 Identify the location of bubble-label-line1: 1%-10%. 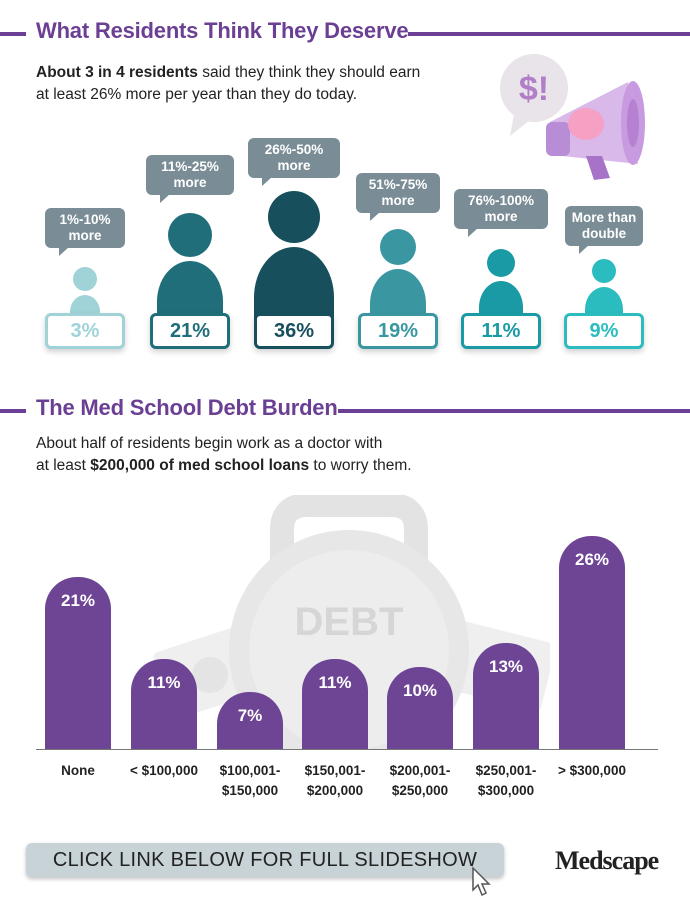
(85, 219).